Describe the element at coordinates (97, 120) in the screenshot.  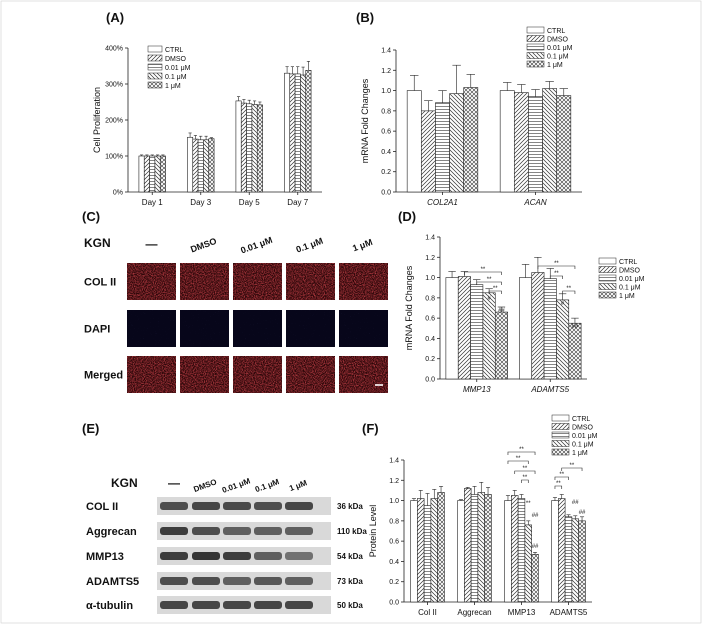
I see `y-axis-title: Cell Proliferation` at that location.